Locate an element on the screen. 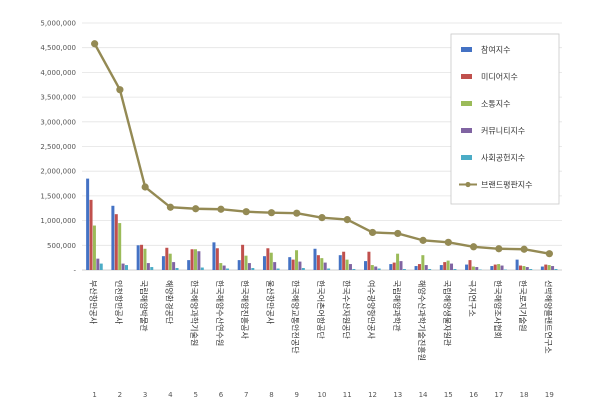 This screenshot has height=410, width=600. x-index-label: 1 is located at coordinates (94, 395).